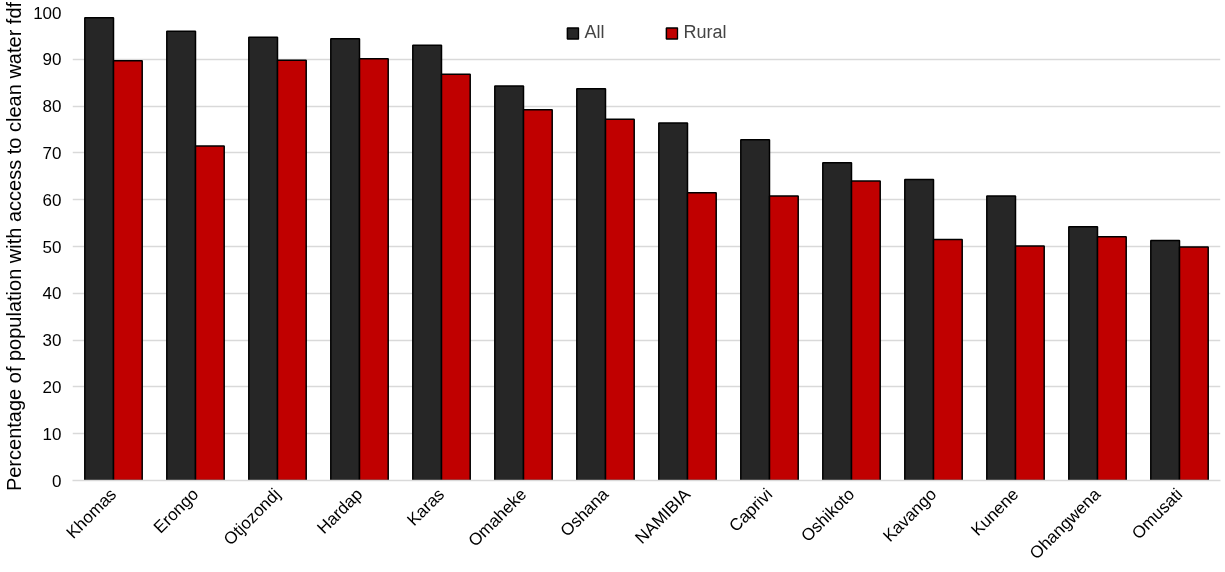 Image resolution: width=1225 pixels, height=572 pixels. I want to click on y-tick-label: 50, so click(52, 247).